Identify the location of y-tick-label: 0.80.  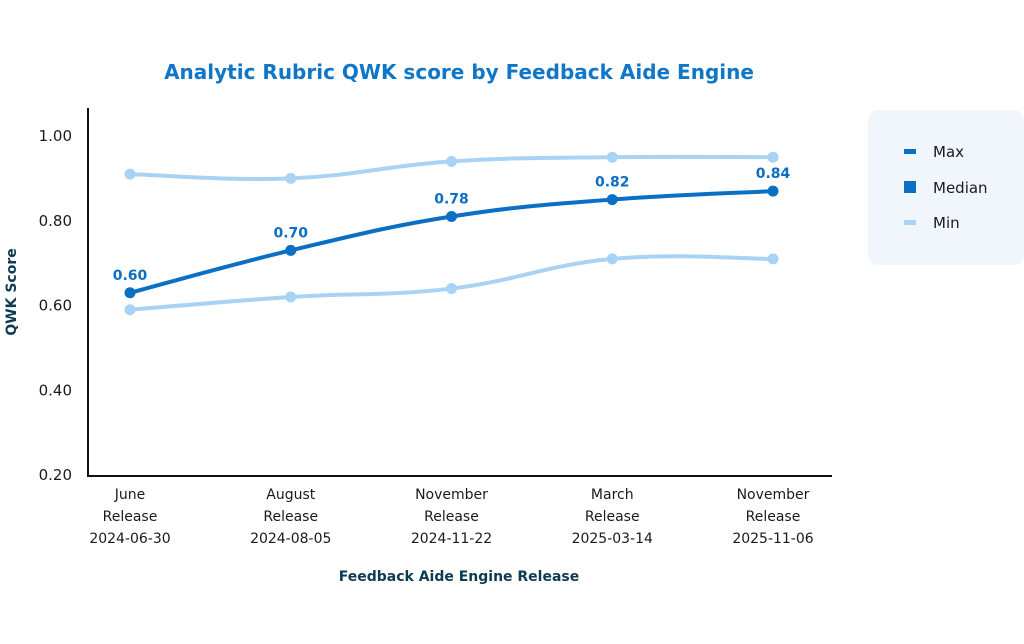
(55, 221).